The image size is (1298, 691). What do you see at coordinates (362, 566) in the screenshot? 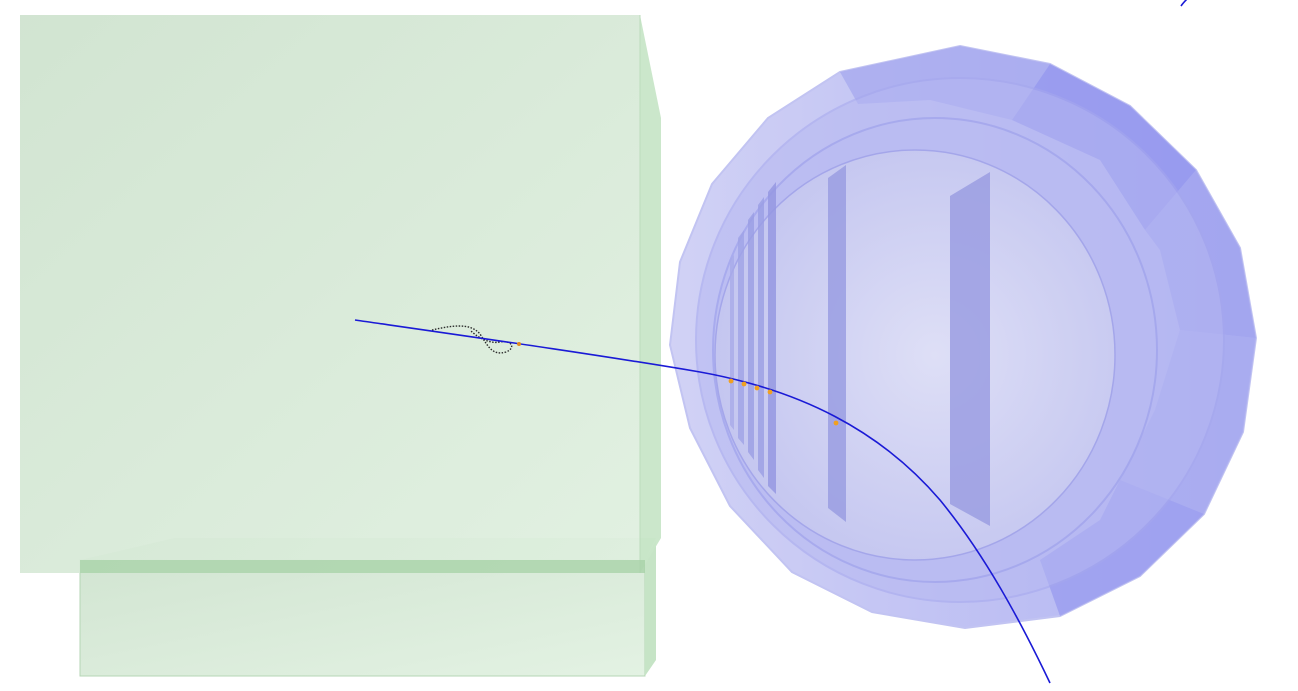
I see `green-overlap-band` at bounding box center [362, 566].